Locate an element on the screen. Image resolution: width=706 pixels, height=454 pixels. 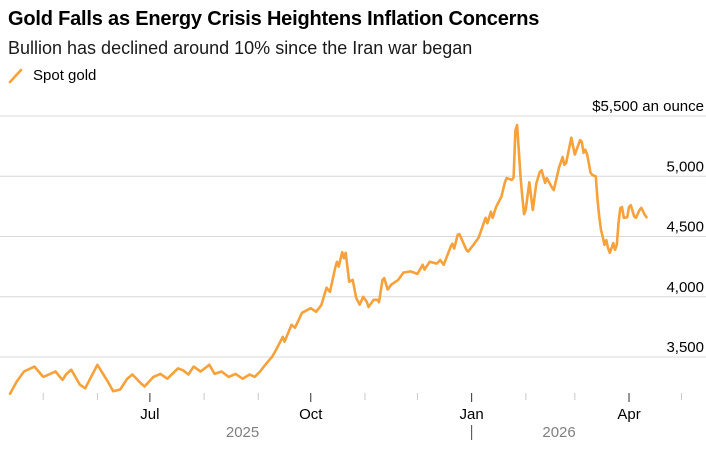
legend-marker-stroke is located at coordinates (15, 75).